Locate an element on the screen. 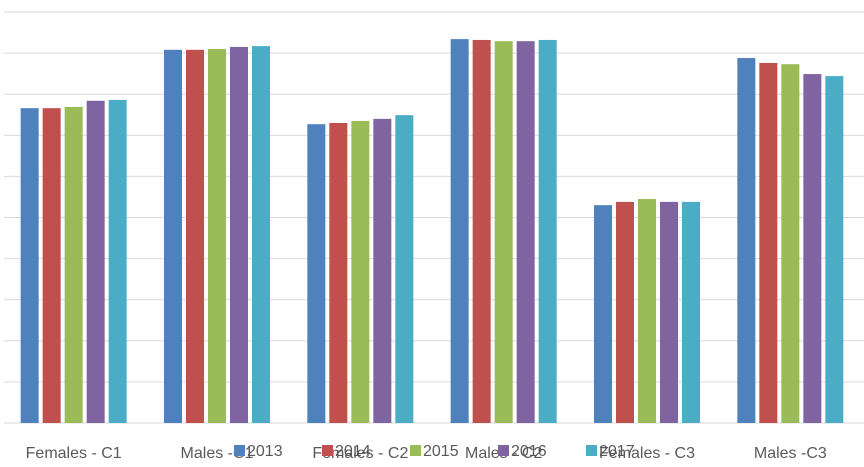  legend-label: 2017 is located at coordinates (617, 451).